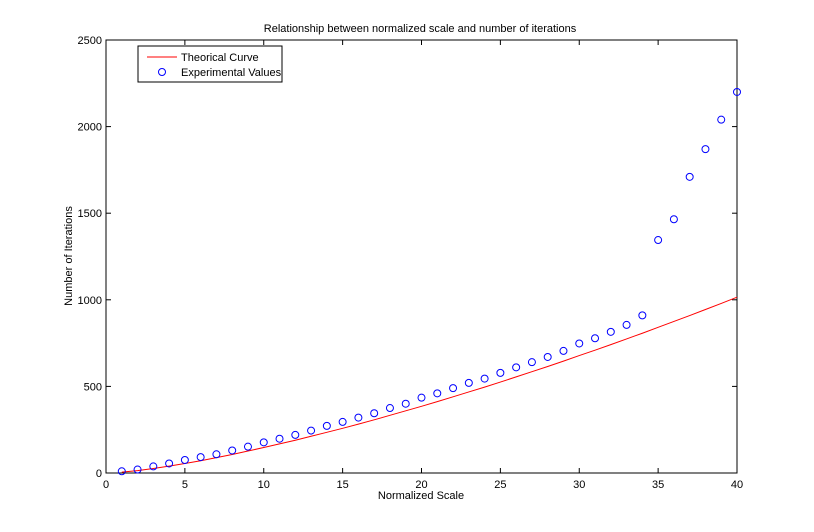 The width and height of the screenshot is (814, 532). I want to click on y-tick-label: 2000, so click(90, 128).